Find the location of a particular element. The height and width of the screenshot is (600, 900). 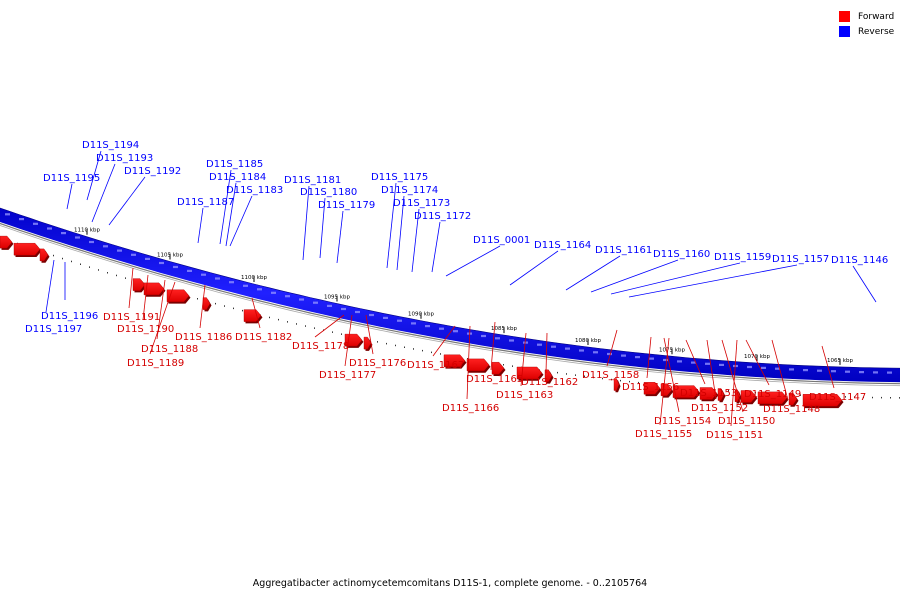

forward-gene-label: D11S_1186 is located at coordinates (203, 337).